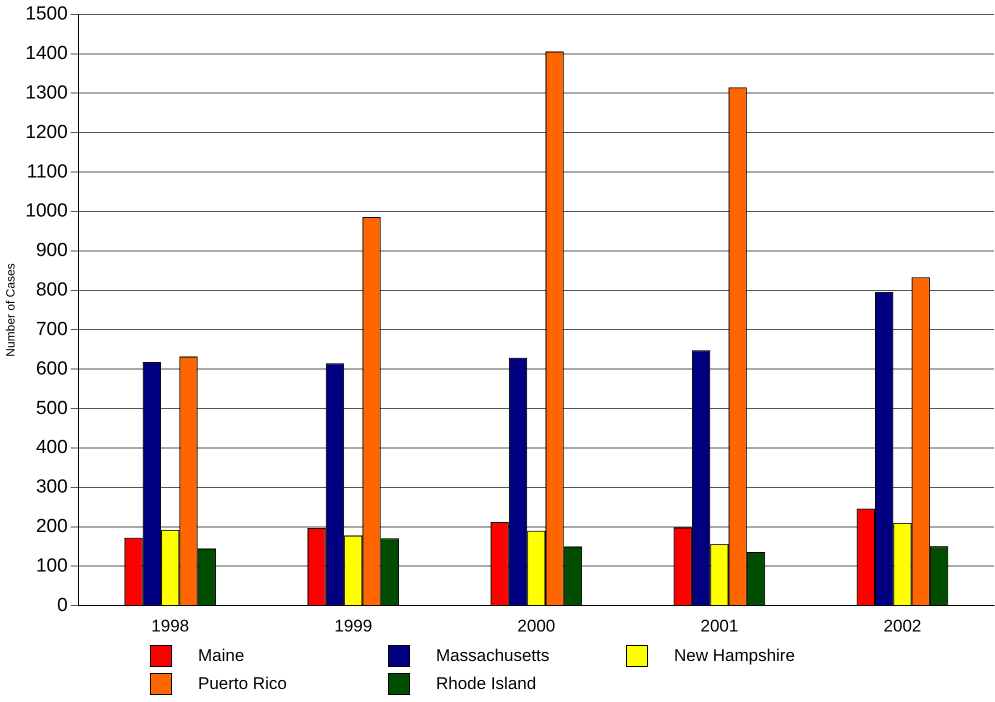 This screenshot has width=995, height=702. What do you see at coordinates (493, 656) in the screenshot?
I see `legend-label: Massachusetts` at bounding box center [493, 656].